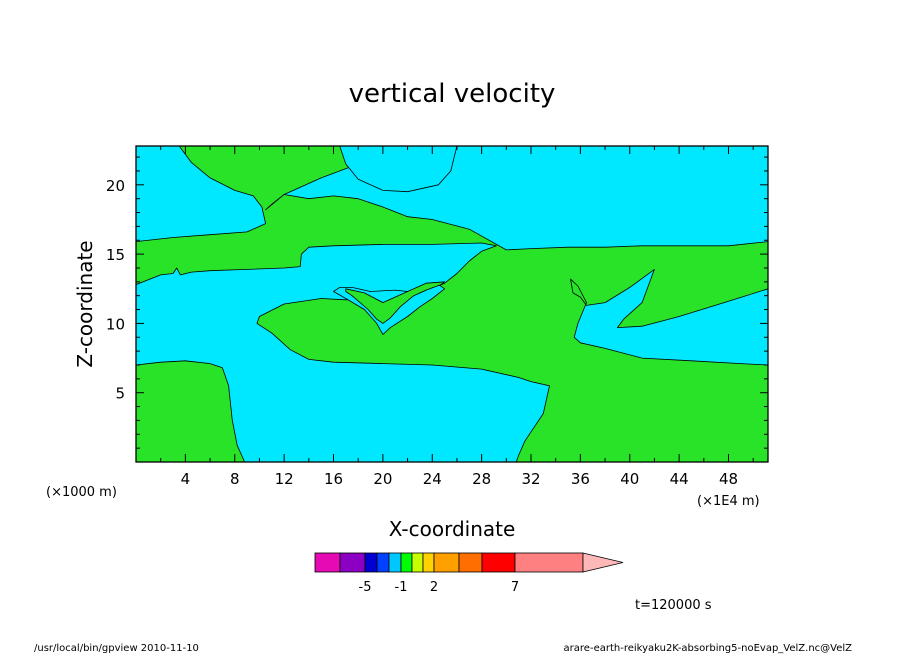  I want to click on x-axis-unit-right: (×1E4 m), so click(728, 501).